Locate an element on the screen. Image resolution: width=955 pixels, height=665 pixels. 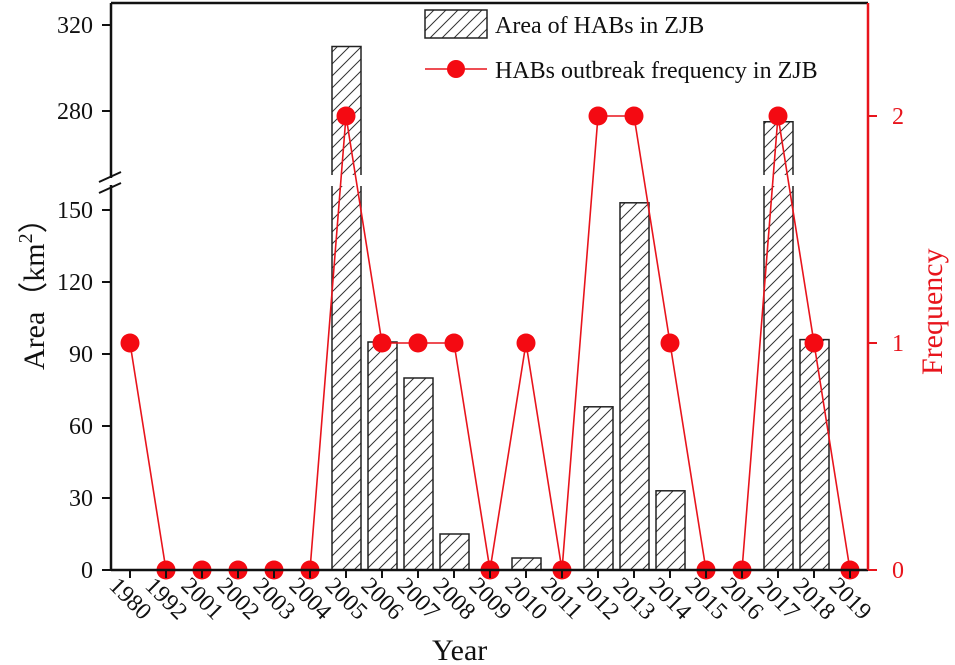
y-tick-label: 90 is located at coordinates (81, 355).